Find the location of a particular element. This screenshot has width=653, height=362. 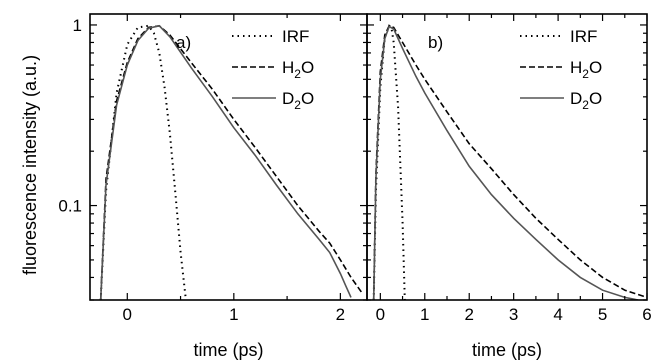

x-tick-label: 4 is located at coordinates (557, 314).